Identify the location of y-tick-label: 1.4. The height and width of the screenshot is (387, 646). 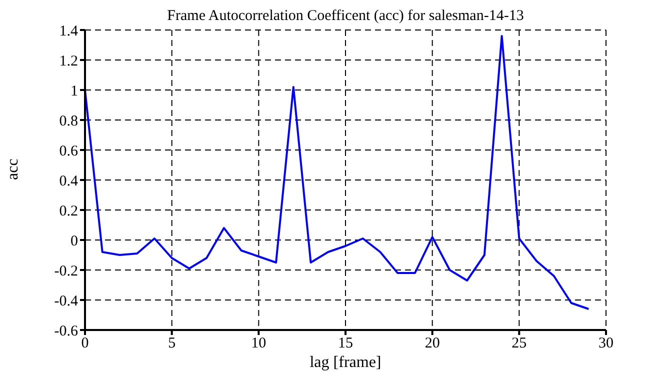
(68, 31).